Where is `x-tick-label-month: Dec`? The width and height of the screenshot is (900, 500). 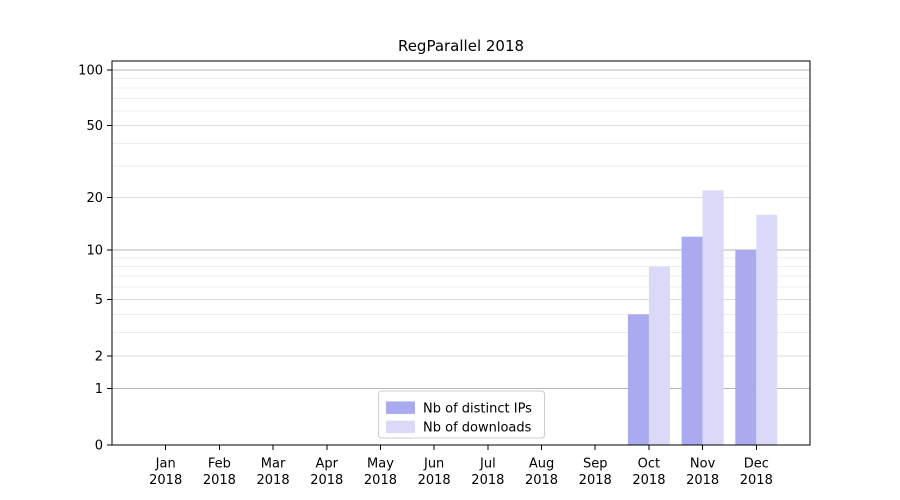 x-tick-label-month: Dec is located at coordinates (756, 464).